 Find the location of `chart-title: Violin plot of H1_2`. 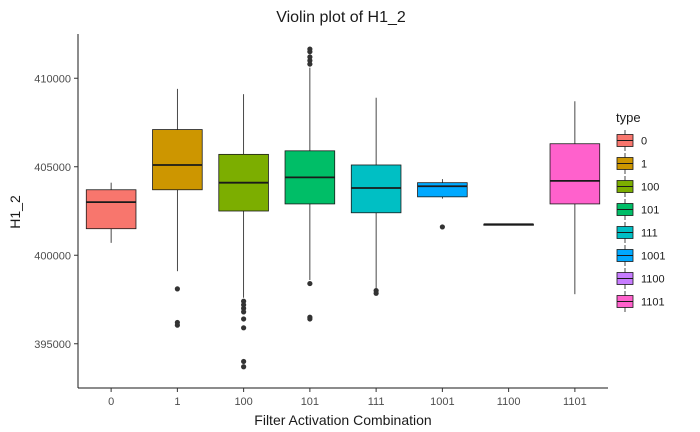

chart-title: Violin plot of H1_2 is located at coordinates (341, 17).